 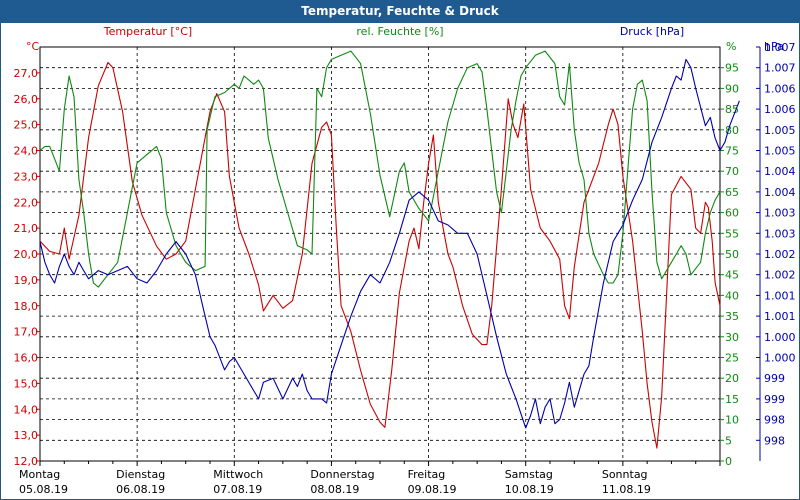 What do you see at coordinates (732, 171) in the screenshot?
I see `humidity-tick-label: 70` at bounding box center [732, 171].